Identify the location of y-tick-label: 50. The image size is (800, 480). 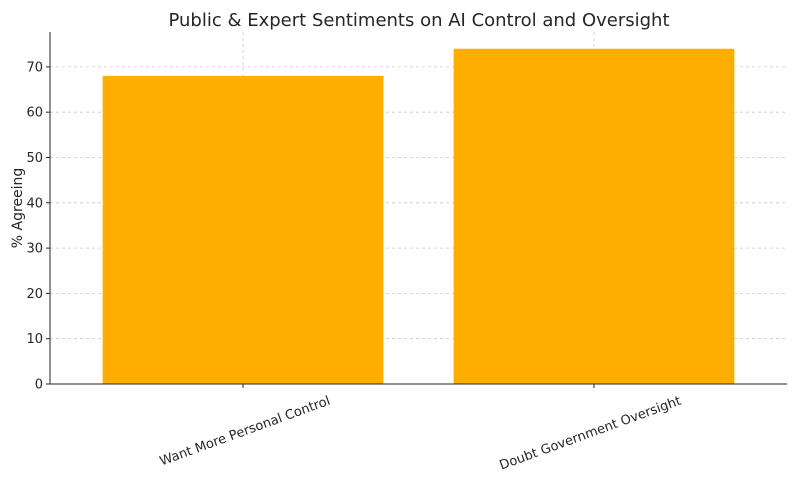
(34, 158).